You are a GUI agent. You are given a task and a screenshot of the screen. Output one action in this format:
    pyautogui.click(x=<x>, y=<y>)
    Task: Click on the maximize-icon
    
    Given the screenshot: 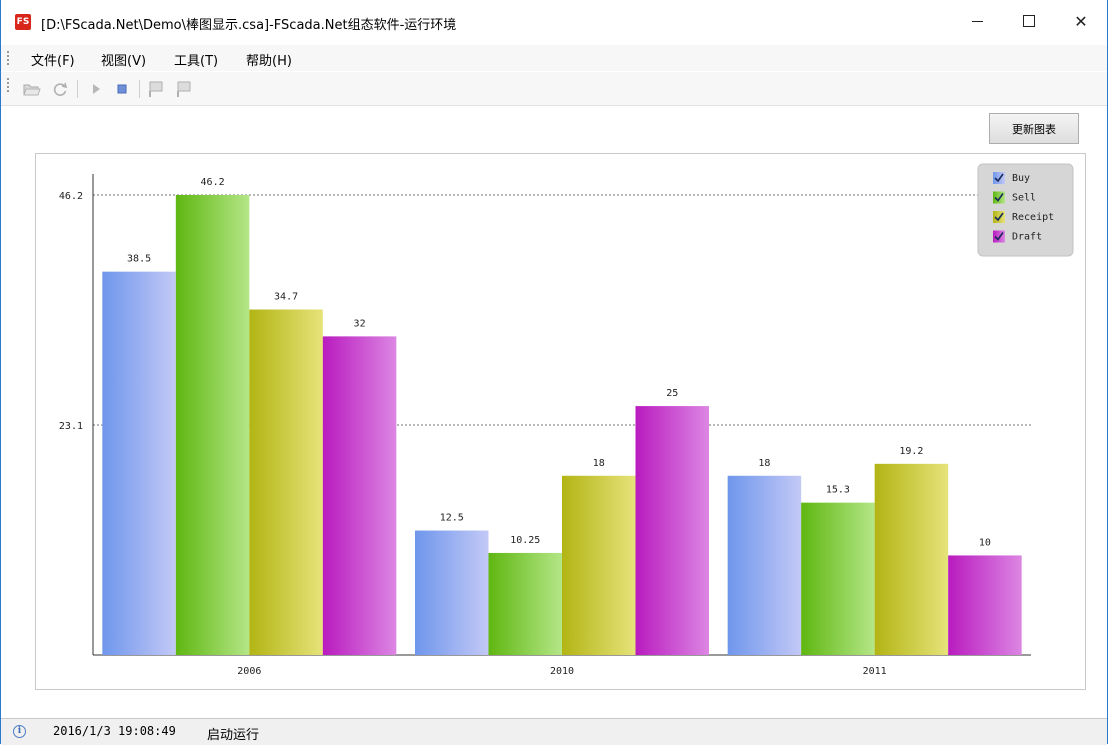 What is the action you would take?
    pyautogui.click(x=1029, y=21)
    